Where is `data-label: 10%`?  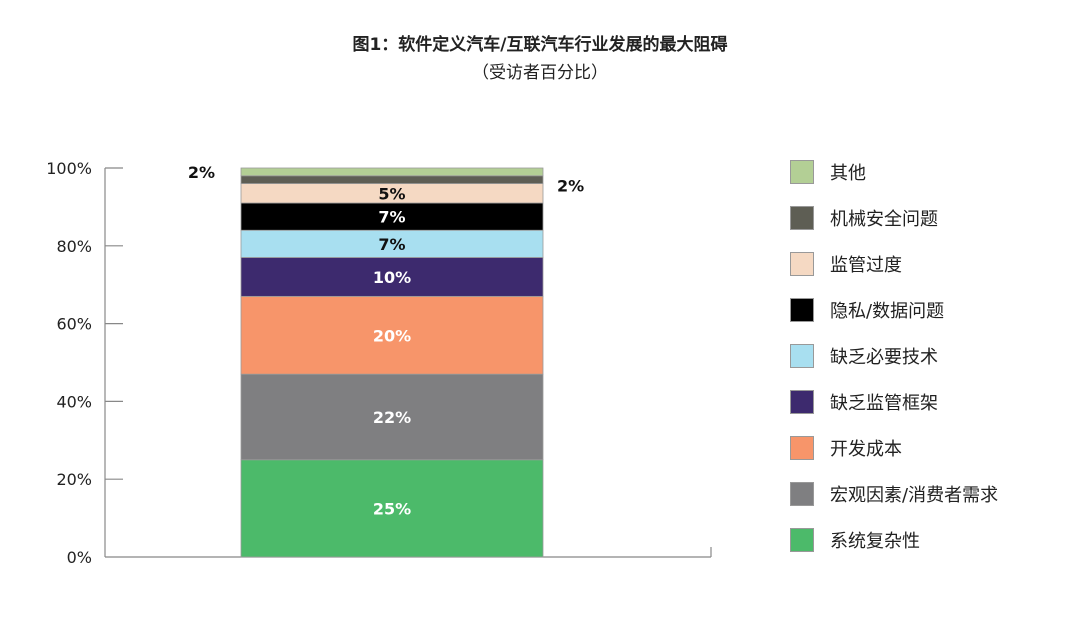
data-label: 10% is located at coordinates (392, 277).